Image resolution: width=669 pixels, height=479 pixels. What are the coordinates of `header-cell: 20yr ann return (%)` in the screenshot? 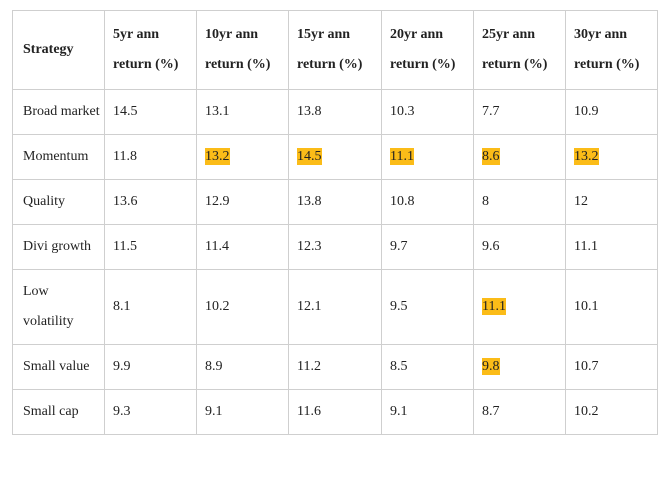 It's located at (427, 50).